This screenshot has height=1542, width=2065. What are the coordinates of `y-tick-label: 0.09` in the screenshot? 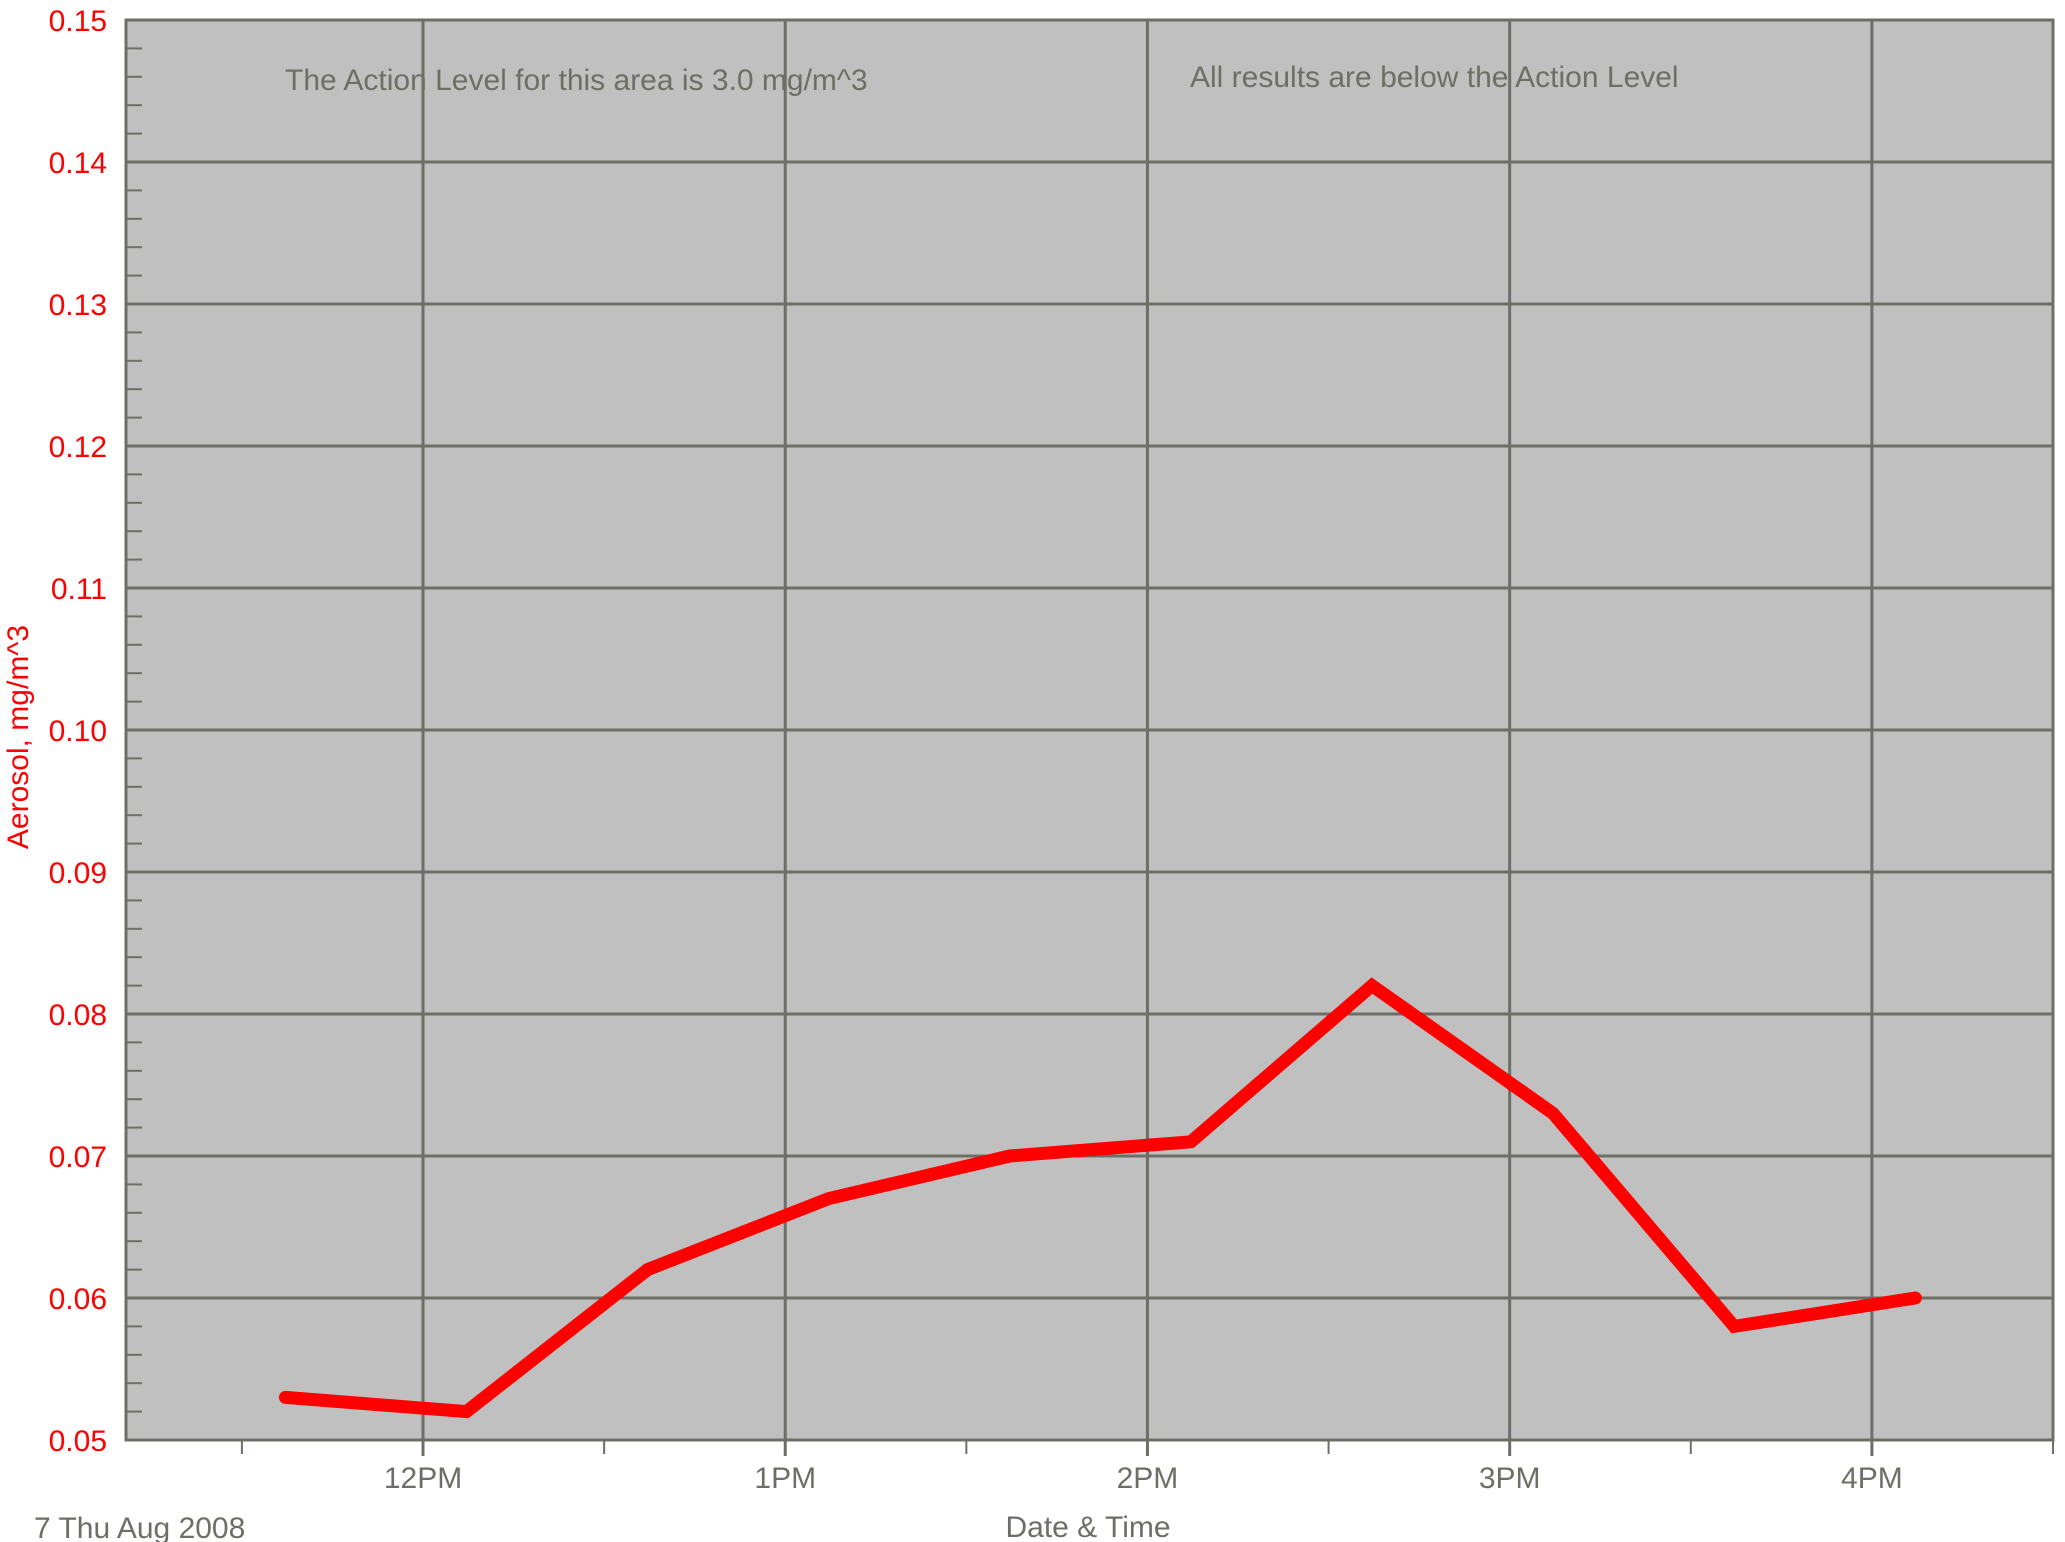 It's located at (78, 873).